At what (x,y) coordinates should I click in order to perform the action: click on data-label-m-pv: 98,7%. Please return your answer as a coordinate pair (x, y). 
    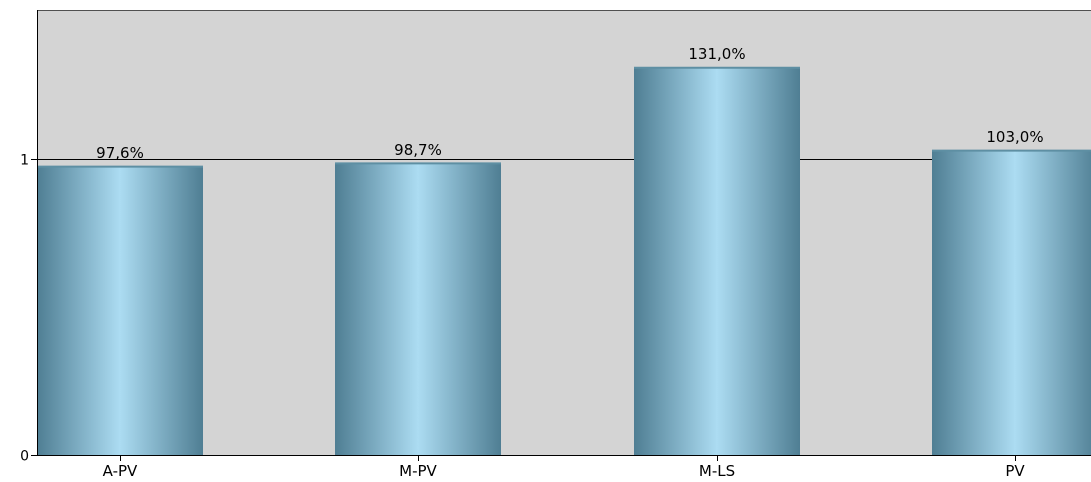
    Looking at the image, I should click on (418, 150).